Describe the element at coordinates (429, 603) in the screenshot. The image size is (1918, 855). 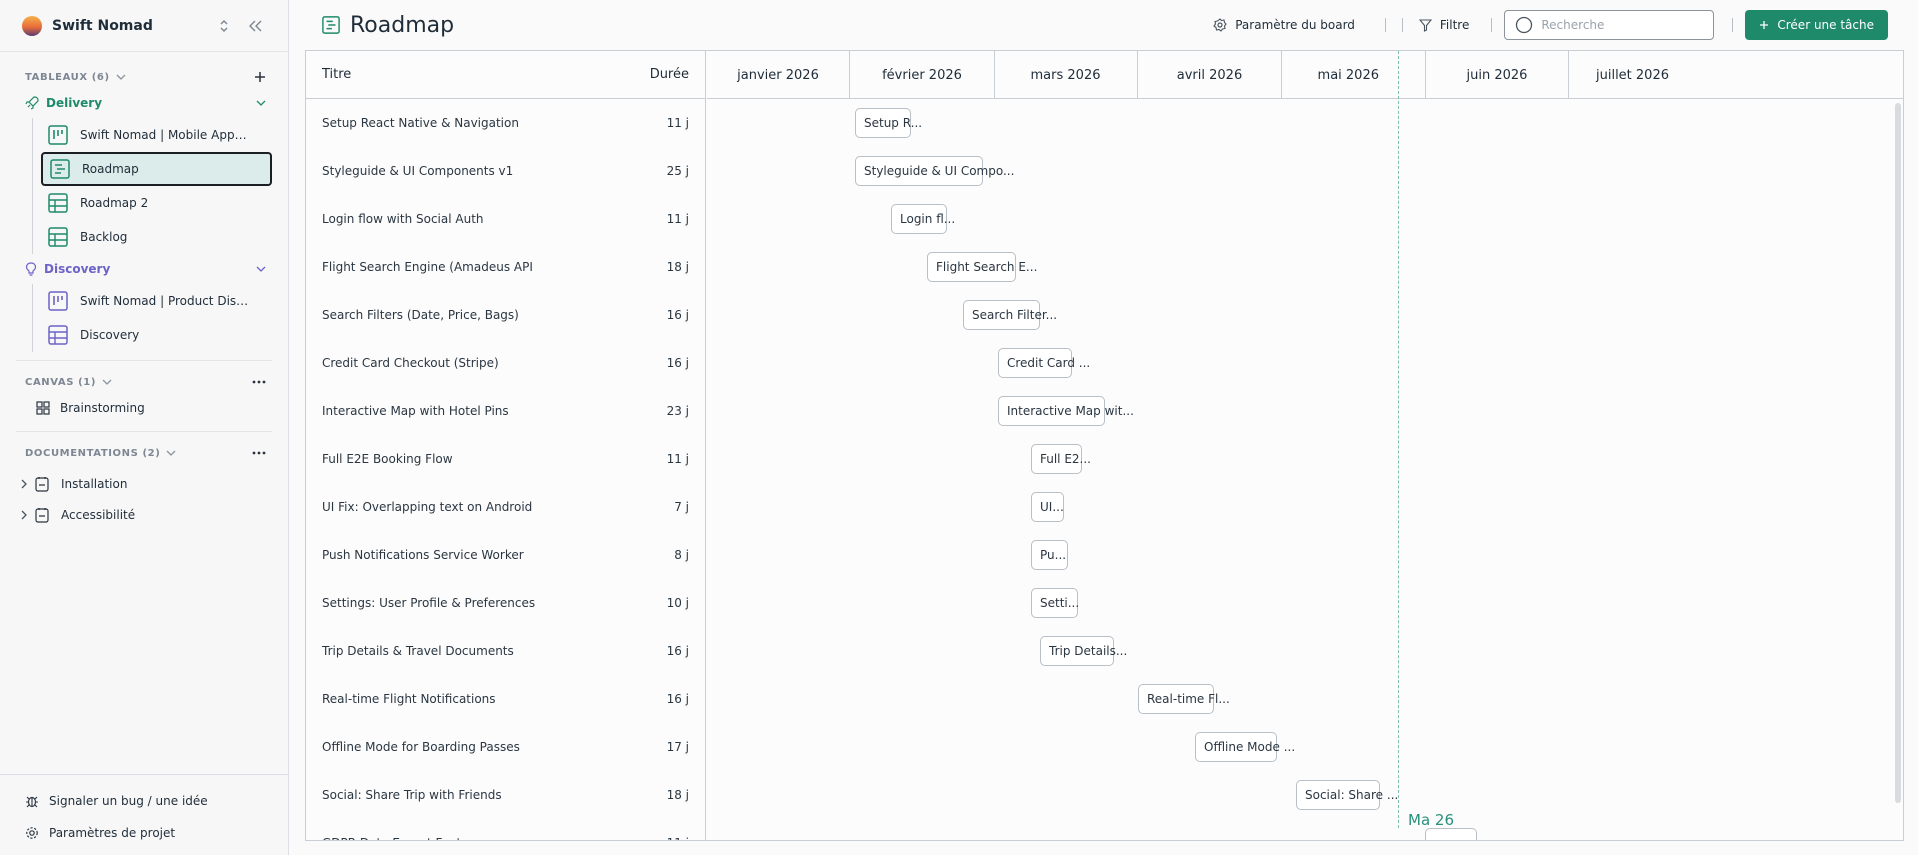
I see `task-title: Settings: User Profile & Preferences` at that location.